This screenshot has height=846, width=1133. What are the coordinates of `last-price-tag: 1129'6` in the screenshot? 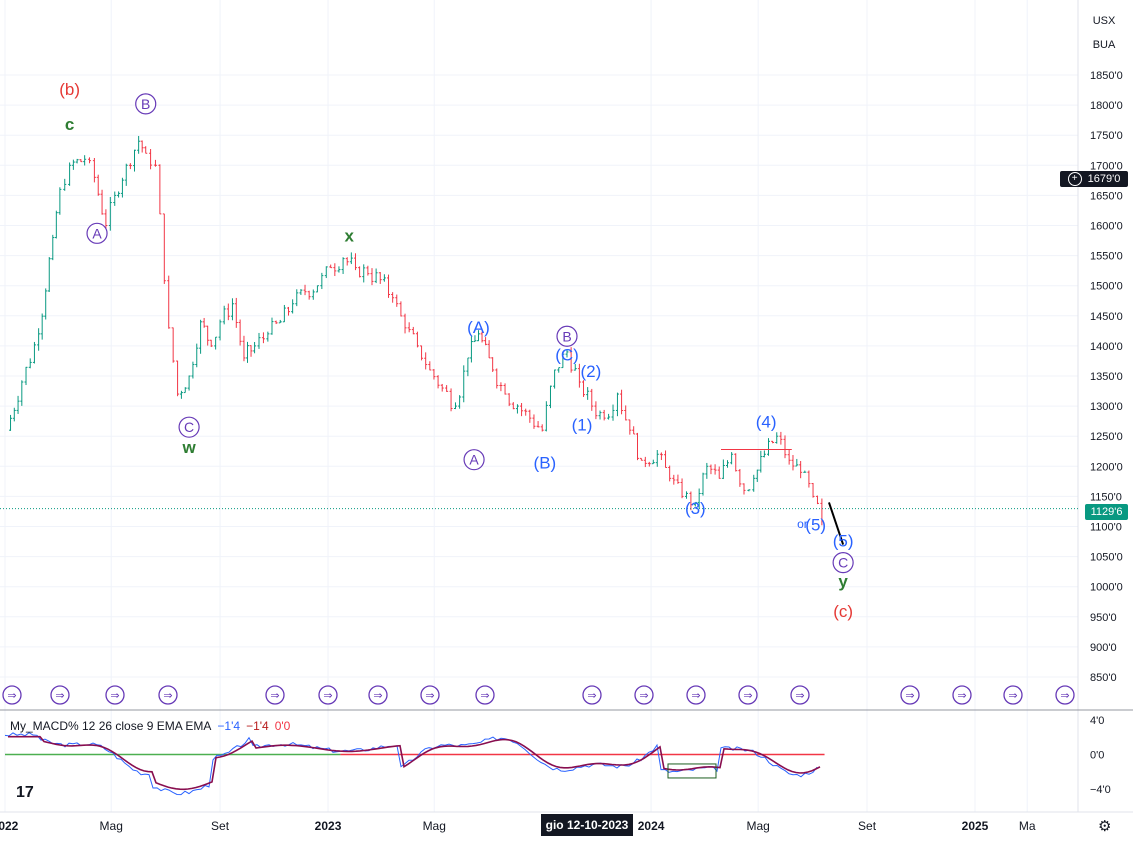 It's located at (1106, 512).